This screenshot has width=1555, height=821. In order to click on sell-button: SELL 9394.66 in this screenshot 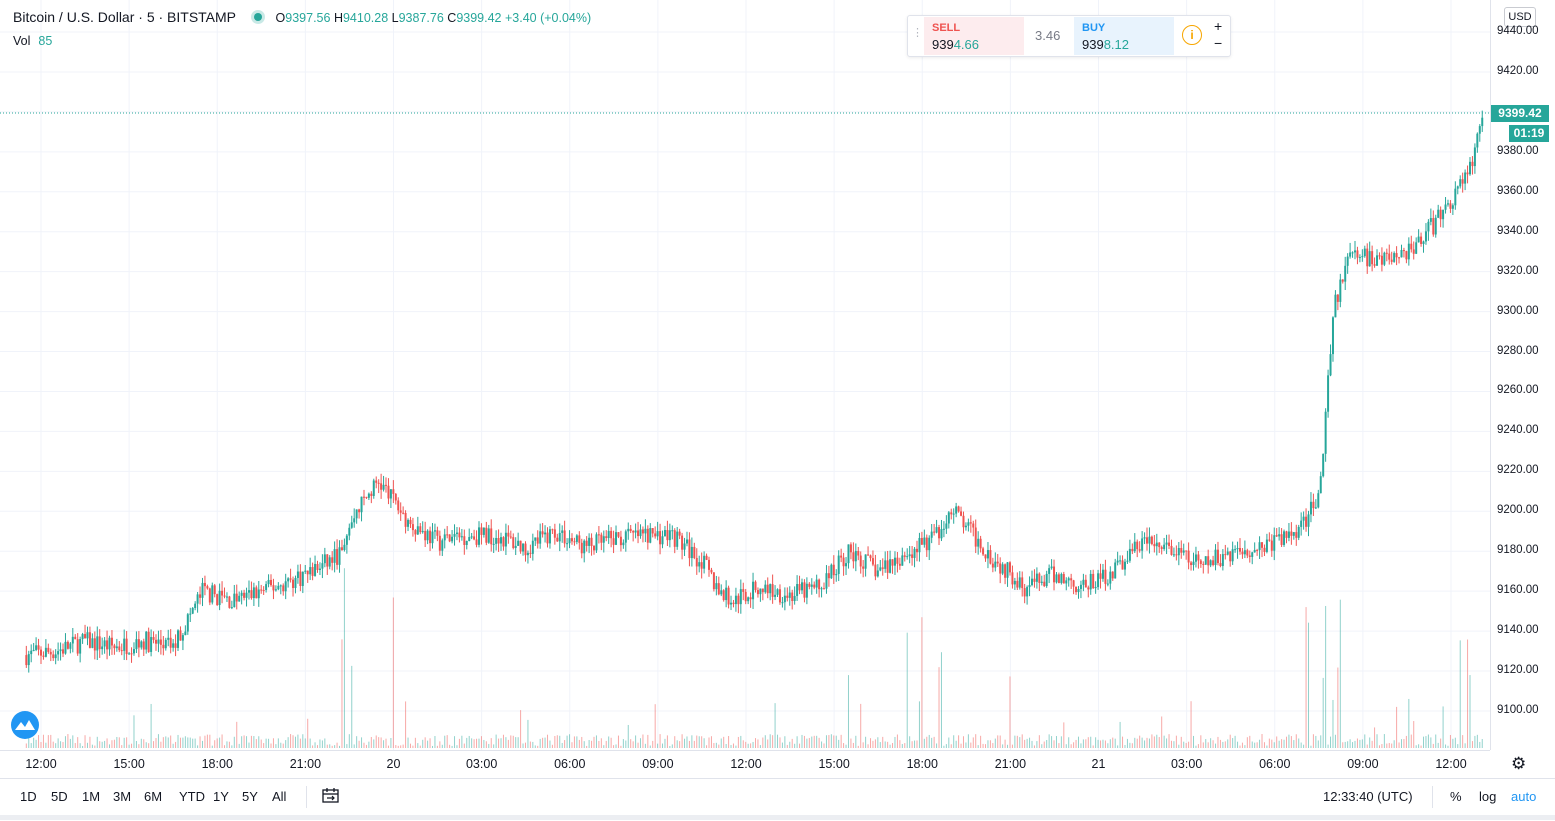, I will do `click(974, 36)`.